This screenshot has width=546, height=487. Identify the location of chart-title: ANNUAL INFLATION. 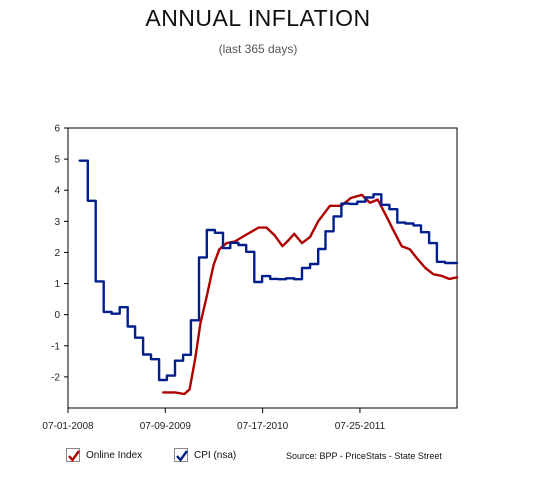
(258, 18).